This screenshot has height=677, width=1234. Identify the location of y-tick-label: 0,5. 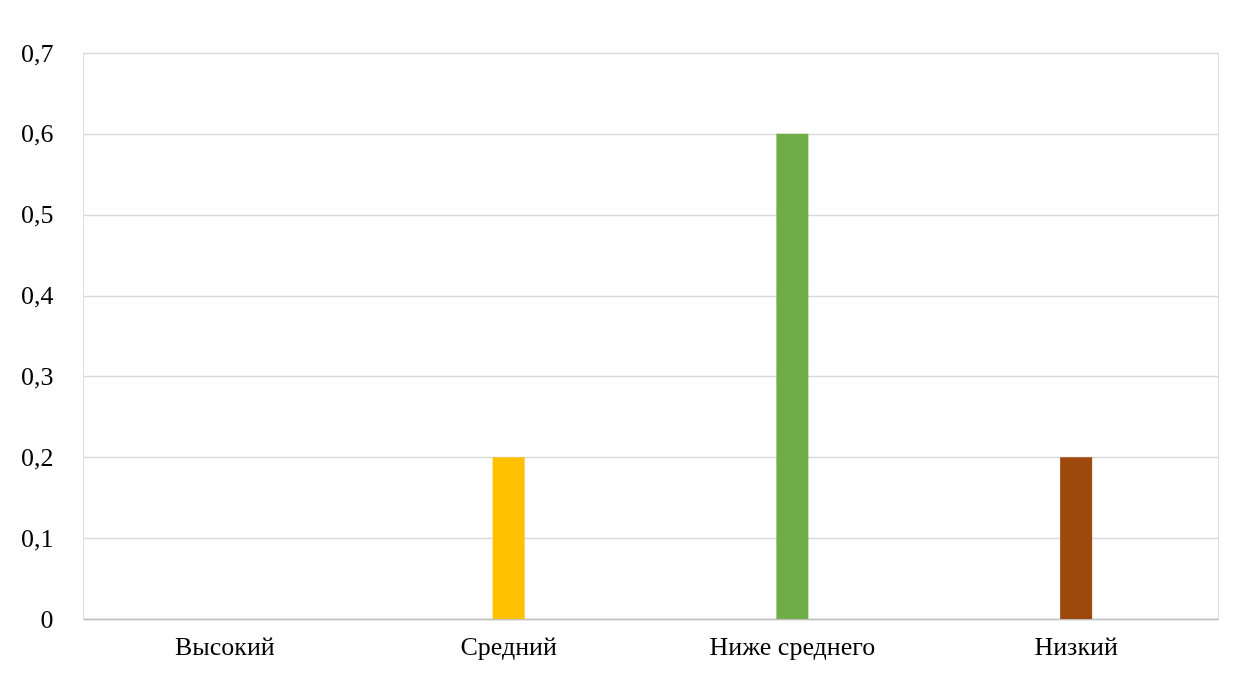
(37, 215).